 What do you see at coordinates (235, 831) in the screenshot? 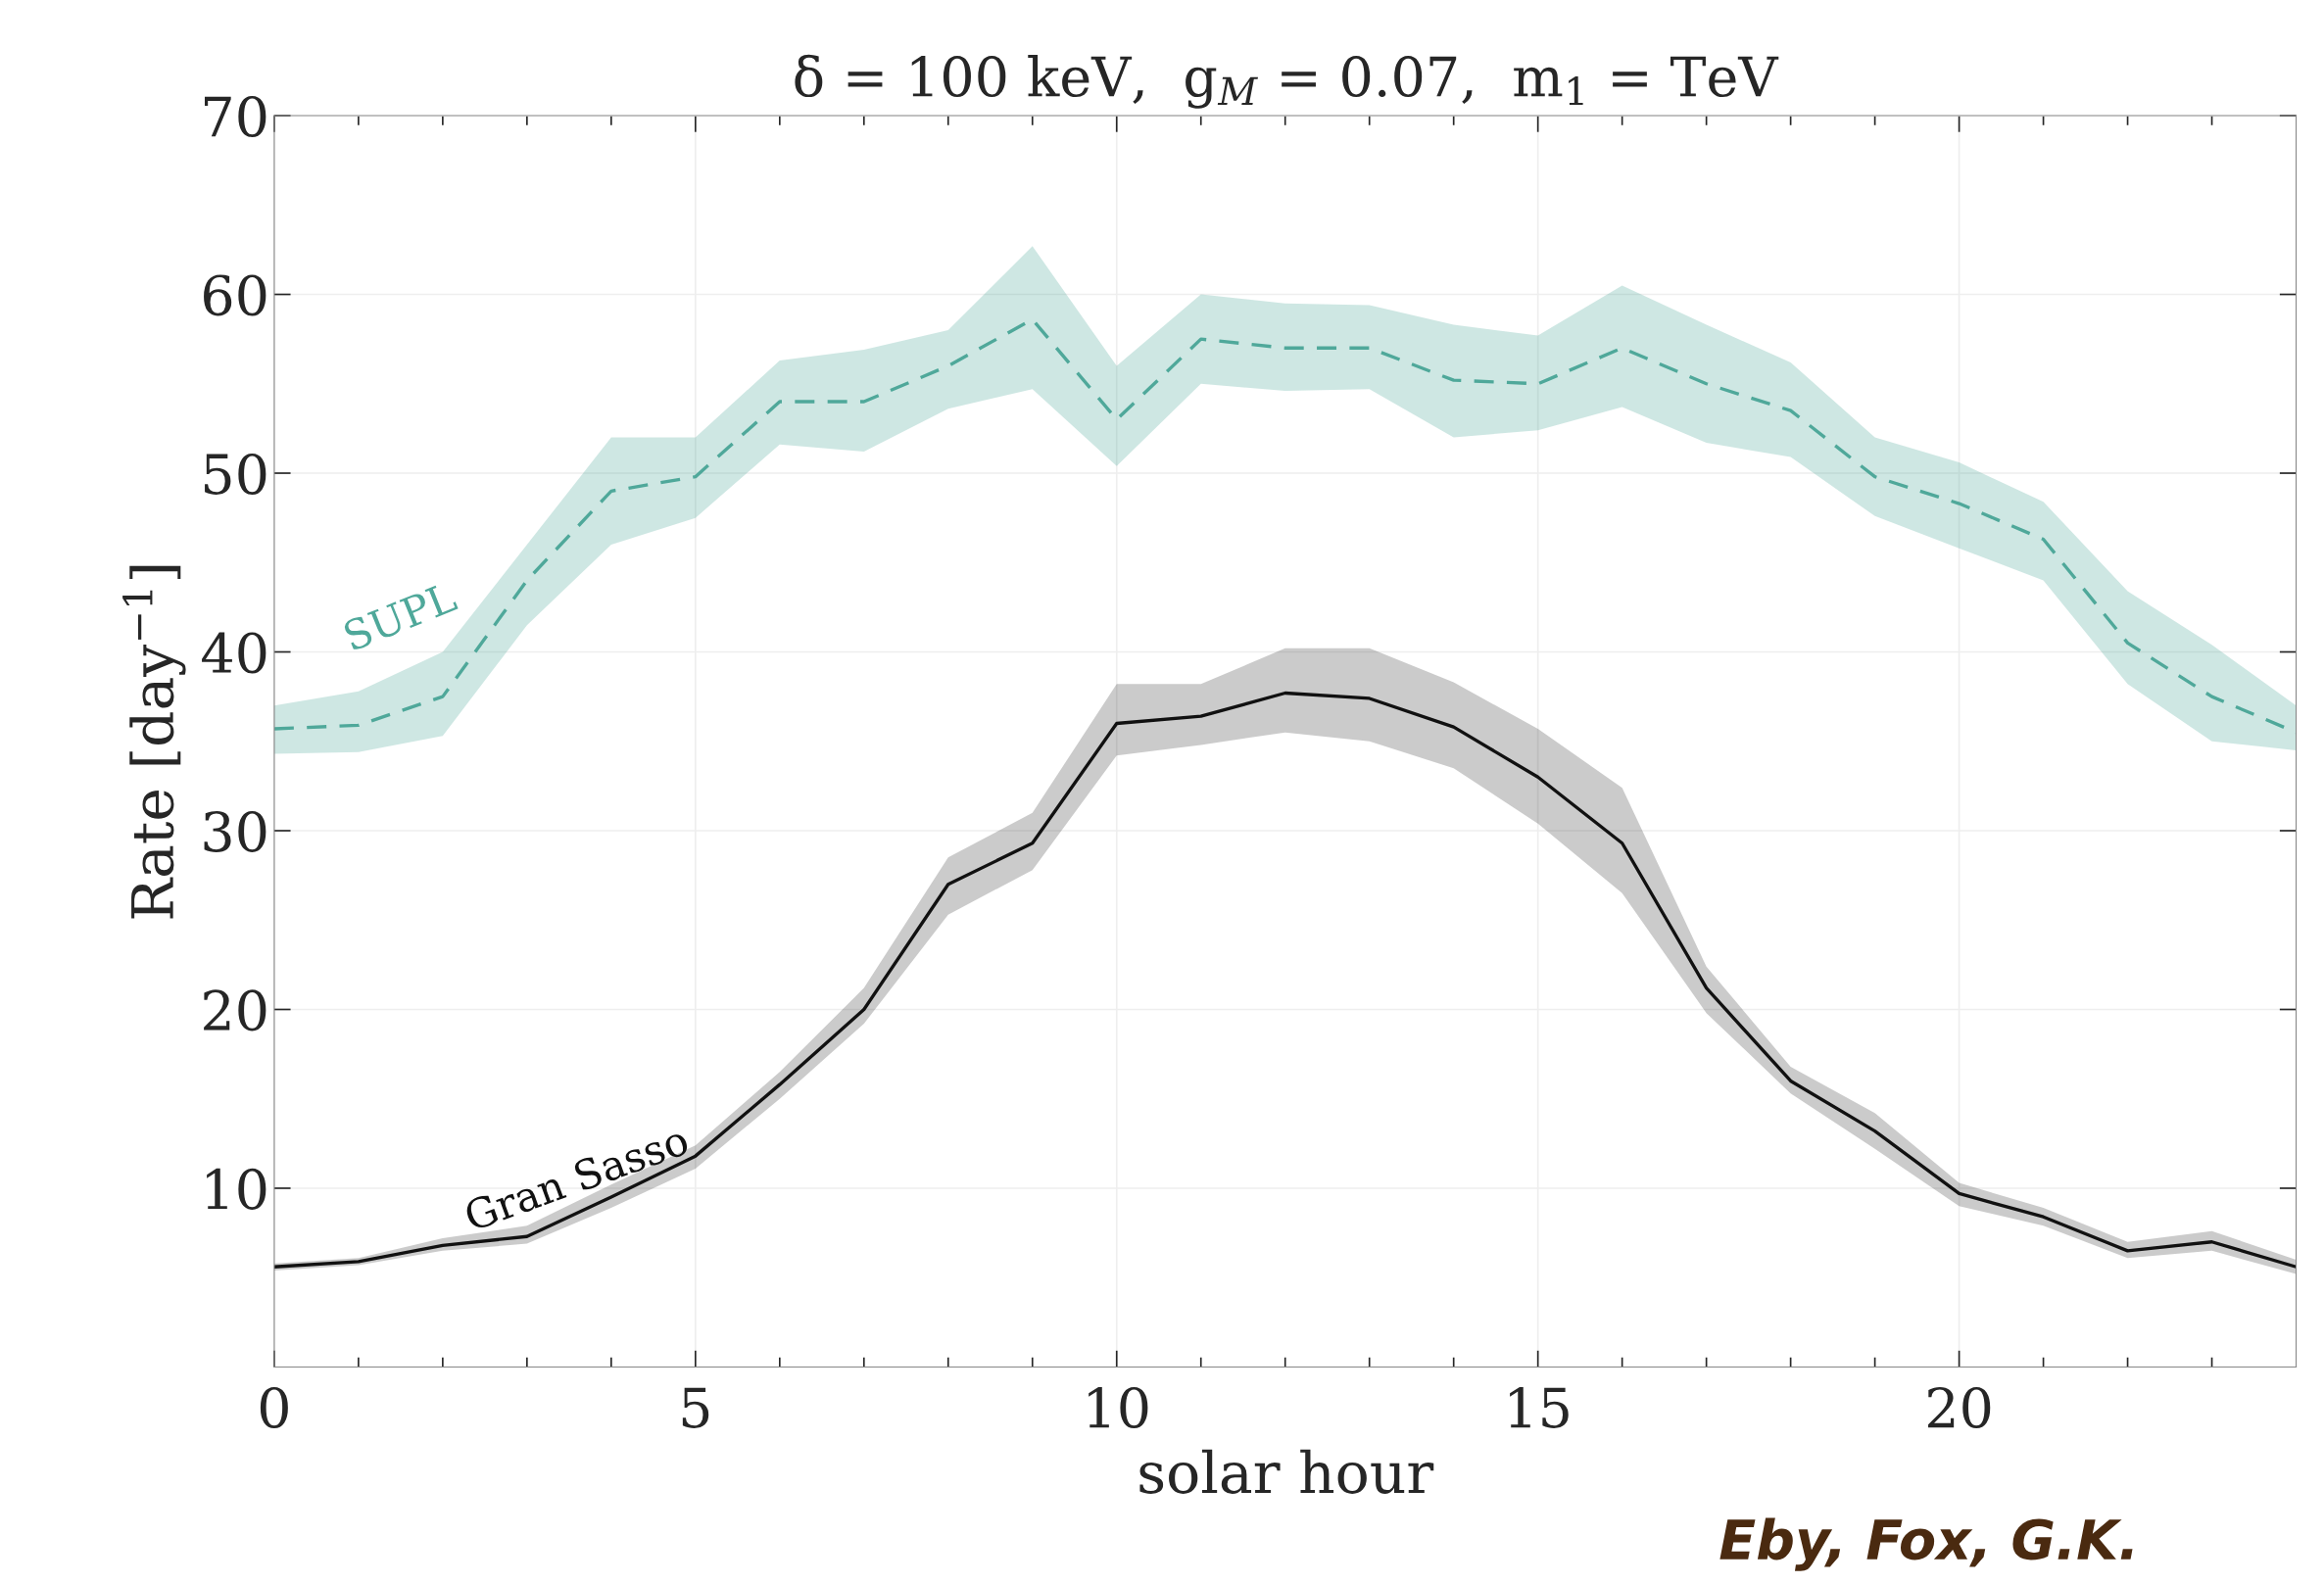
I see `y-tick-label: 30` at bounding box center [235, 831].